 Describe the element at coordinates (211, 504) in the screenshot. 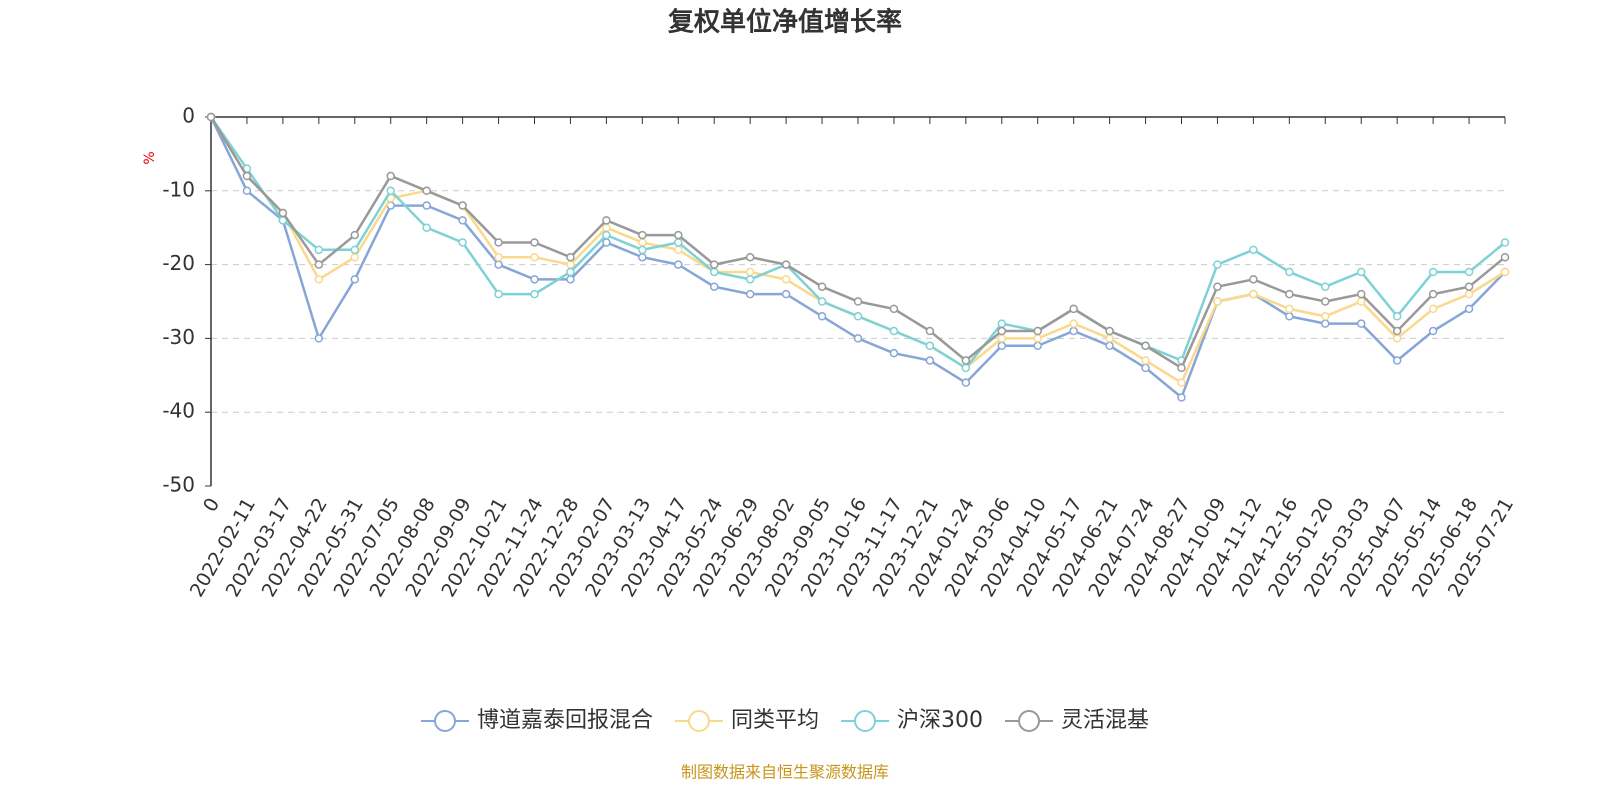

I see `x-tick-label: 0` at that location.